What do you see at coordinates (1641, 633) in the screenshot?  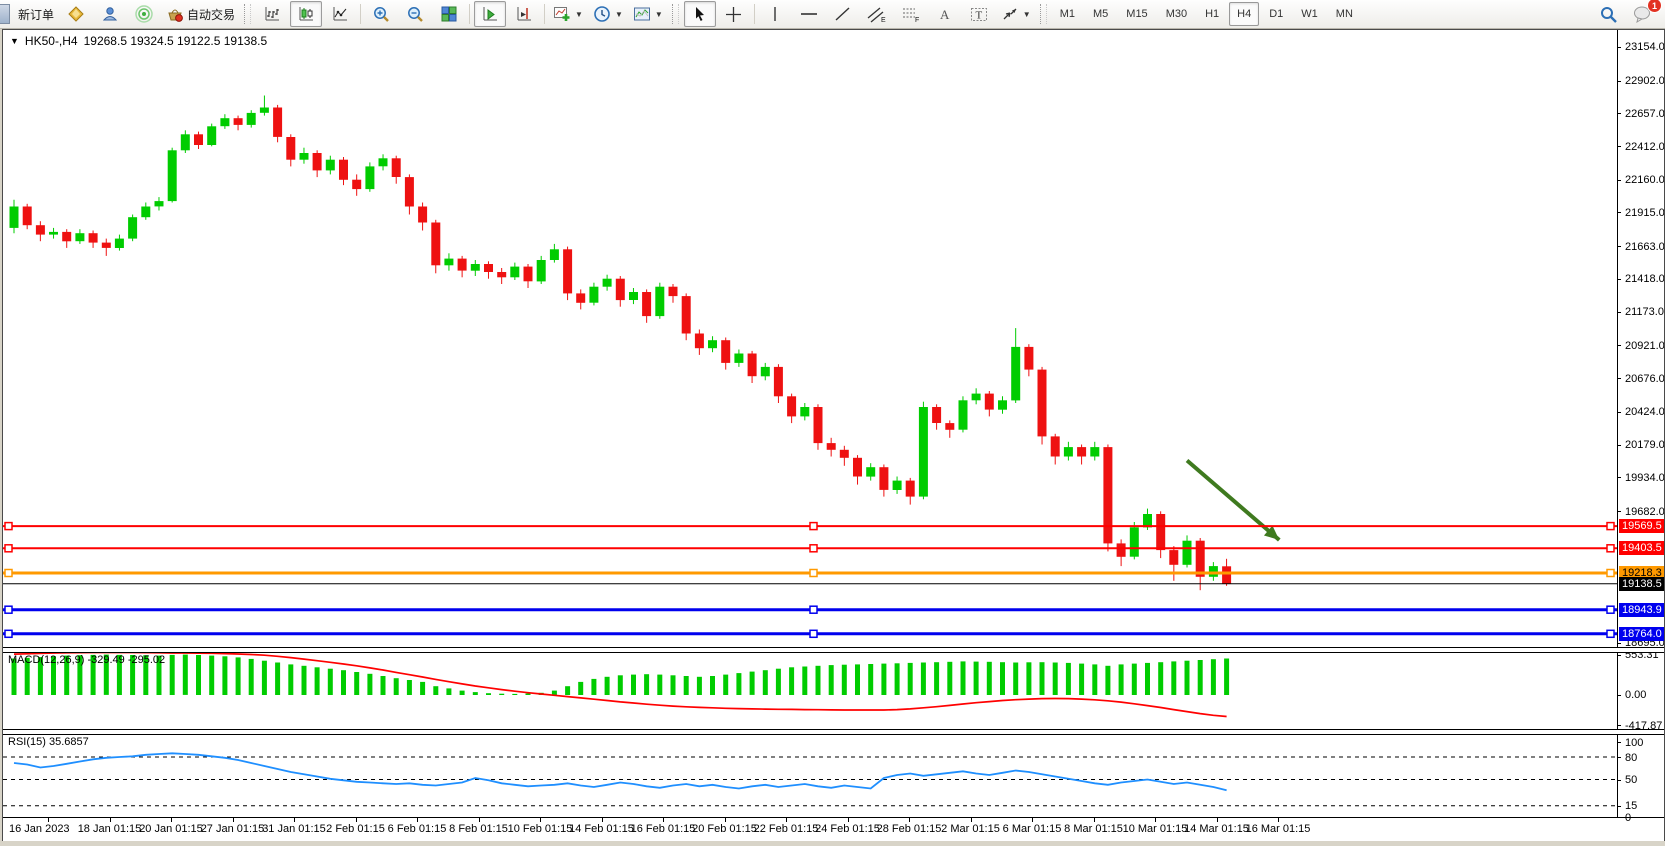 I see `price-level-label-18764.0: 18764.0` at bounding box center [1641, 633].